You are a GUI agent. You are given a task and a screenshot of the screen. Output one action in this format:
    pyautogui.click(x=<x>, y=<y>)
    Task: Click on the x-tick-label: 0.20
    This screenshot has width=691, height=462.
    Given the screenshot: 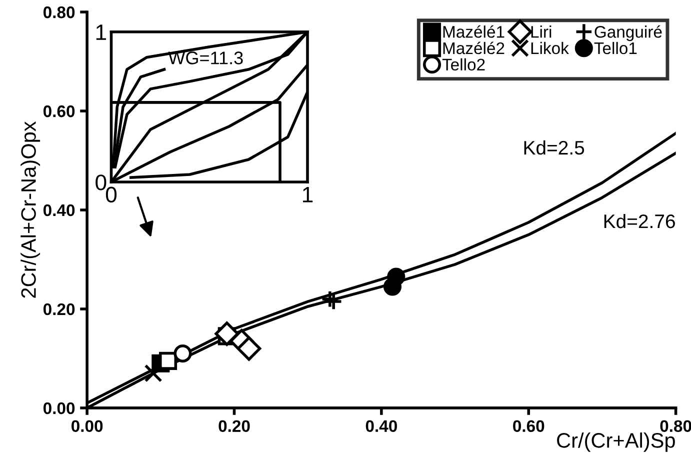 What is the action you would take?
    pyautogui.click(x=234, y=426)
    